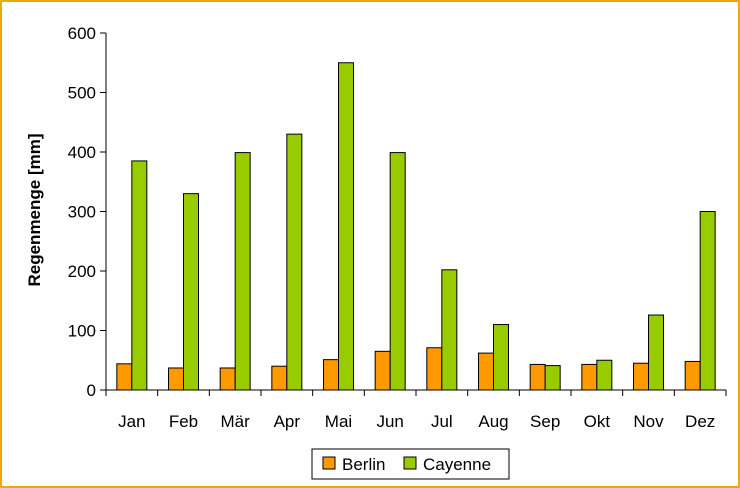 This screenshot has height=488, width=740. I want to click on y-tick-label: 300, so click(82, 212).